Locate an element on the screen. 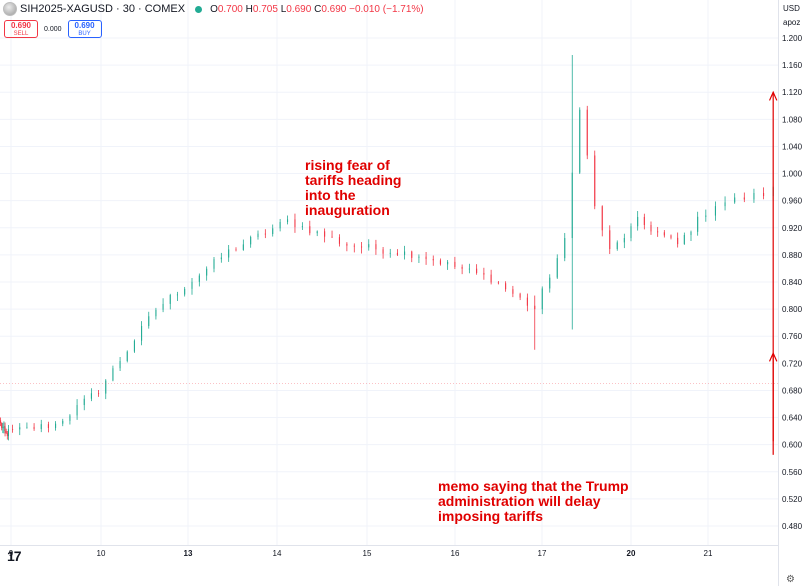 This screenshot has height=586, width=810. high-value: 0.705 is located at coordinates (265, 9).